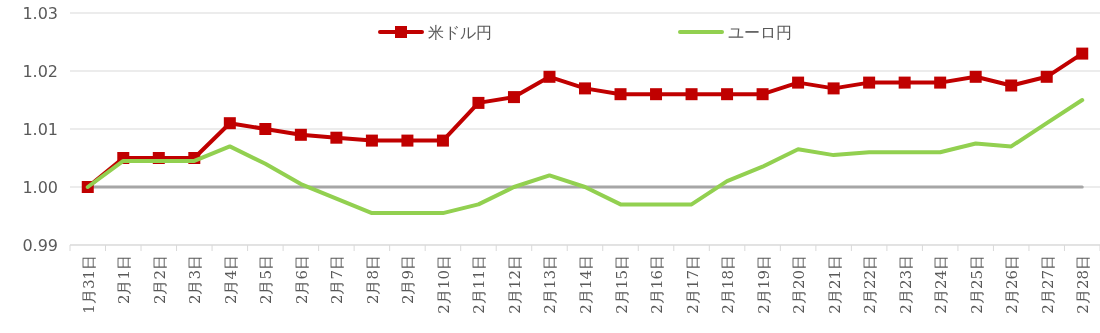 The image size is (1100, 333). I want to click on y-tick-label: 1.03, so click(40, 13).